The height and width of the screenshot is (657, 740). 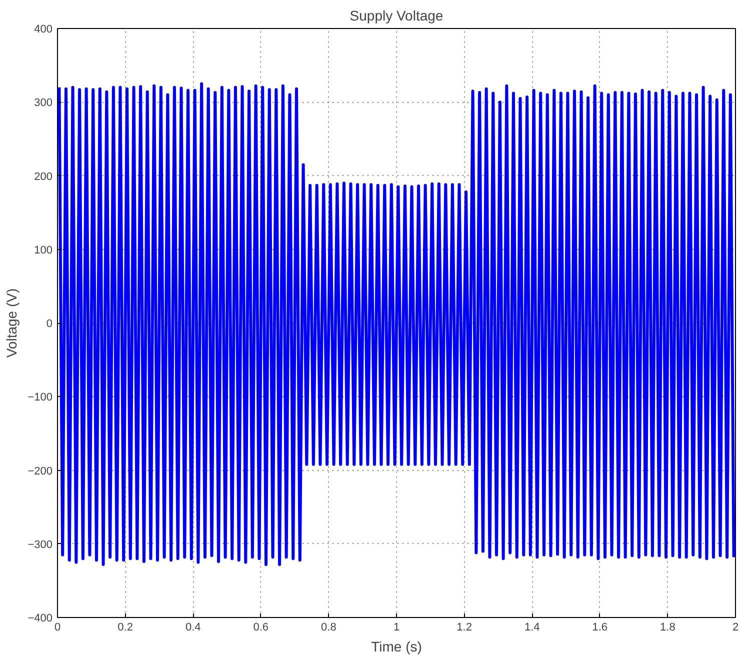 What do you see at coordinates (57, 628) in the screenshot?
I see `x-tick-label: 0` at bounding box center [57, 628].